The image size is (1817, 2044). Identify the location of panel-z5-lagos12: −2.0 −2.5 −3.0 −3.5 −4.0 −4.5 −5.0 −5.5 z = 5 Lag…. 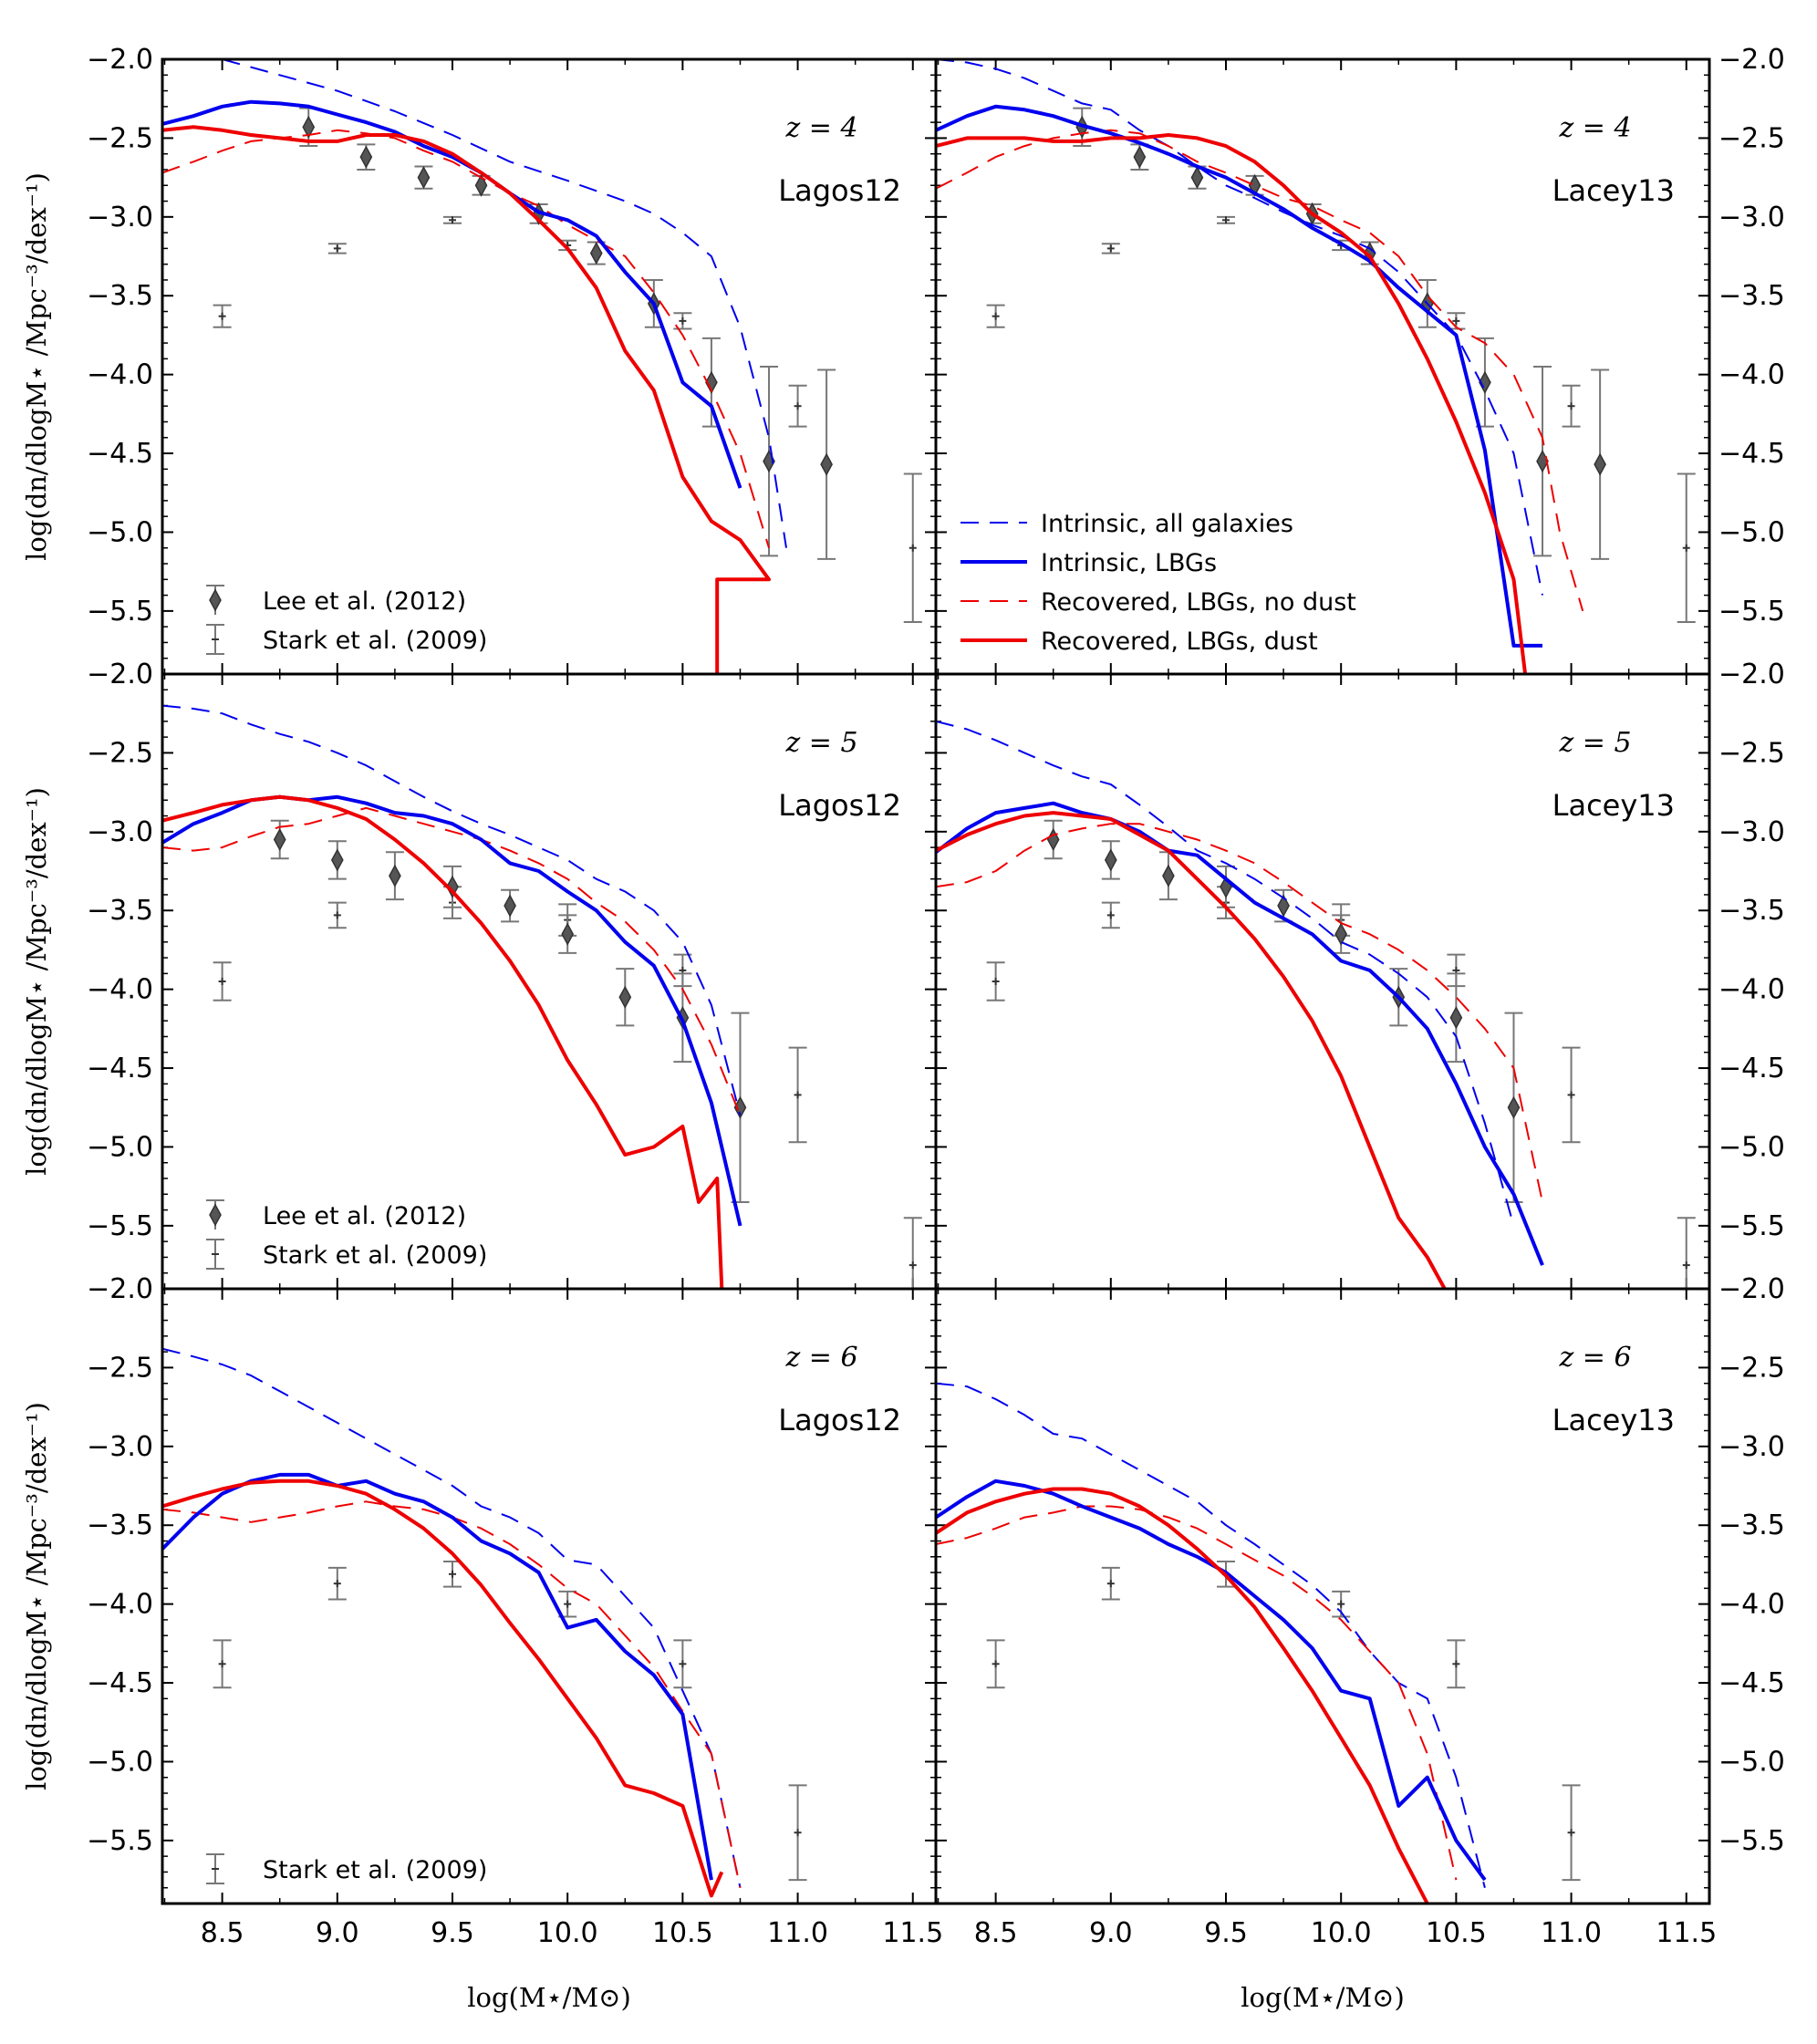
(512, 975).